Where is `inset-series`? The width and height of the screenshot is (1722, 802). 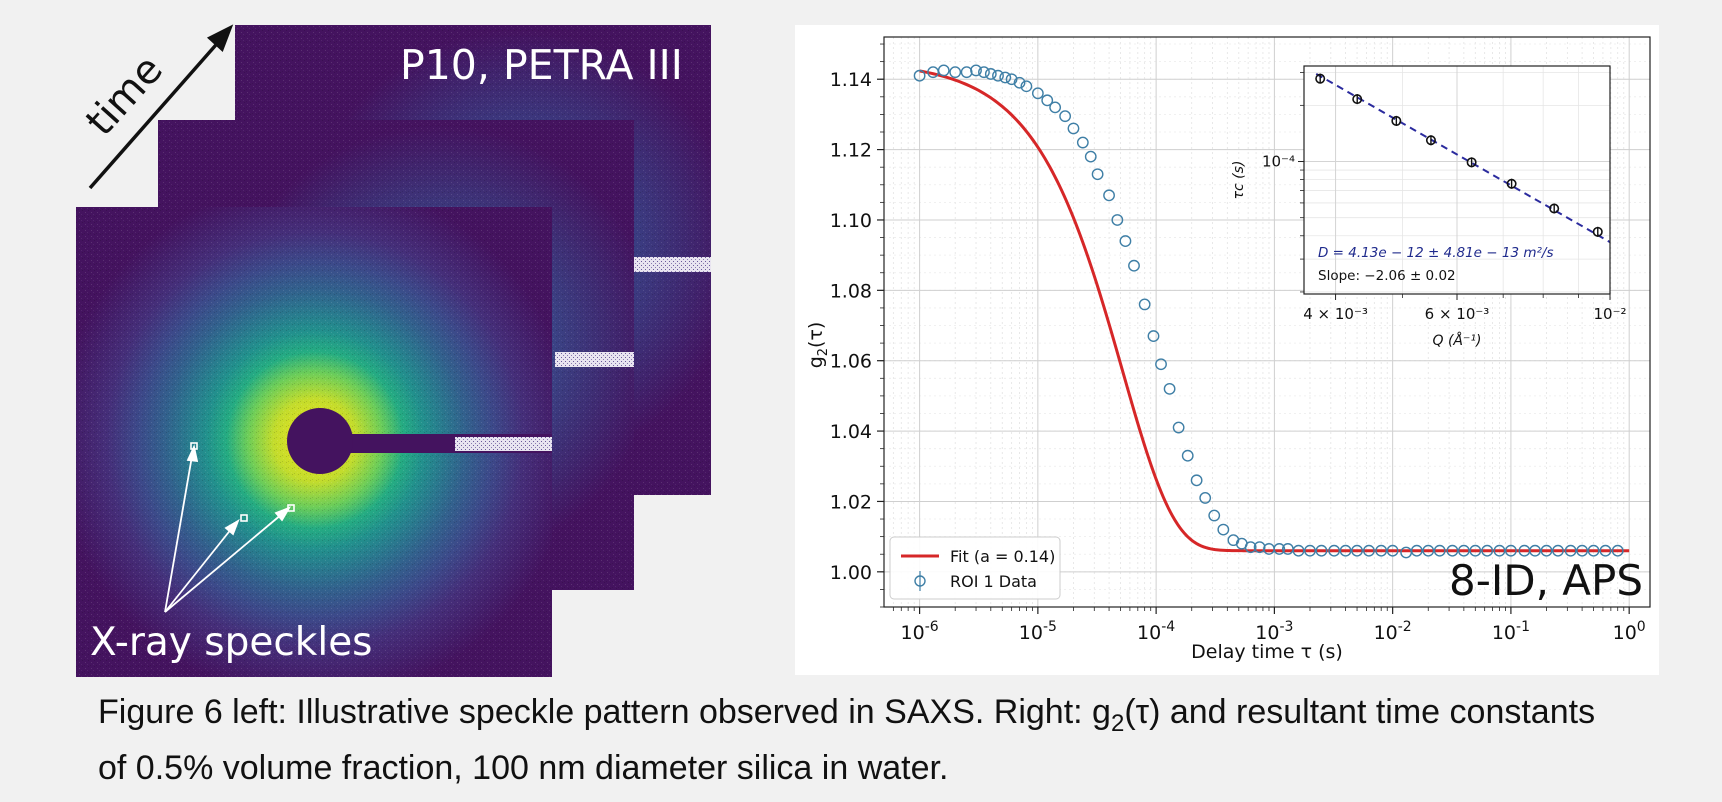
inset-series is located at coordinates (1463, 157).